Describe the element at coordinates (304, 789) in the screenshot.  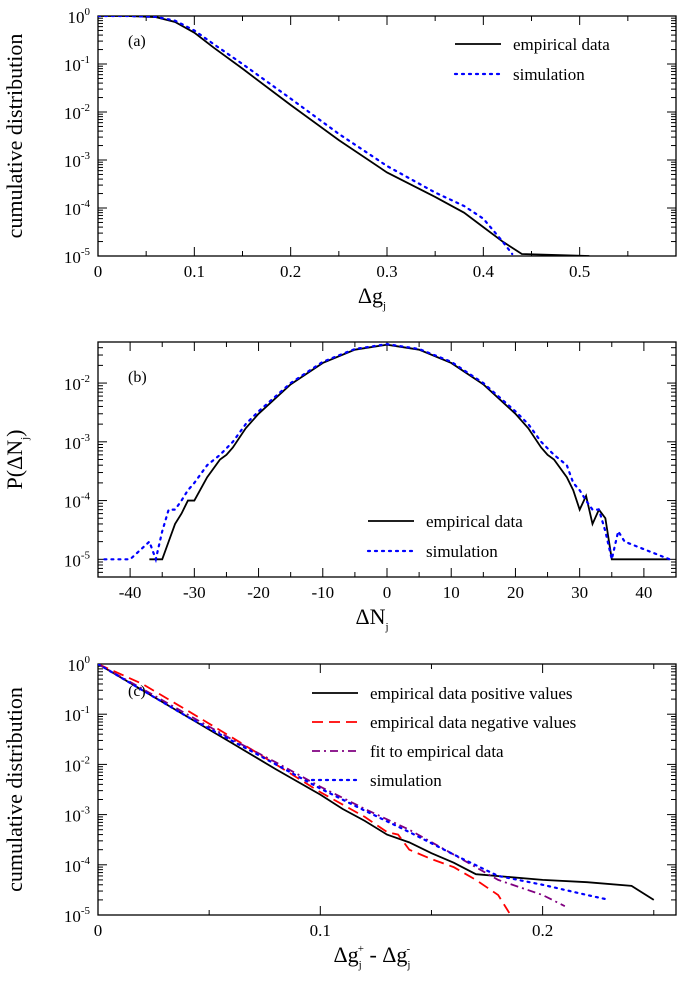
I see `series-line-empirical-data-negative-values` at that location.